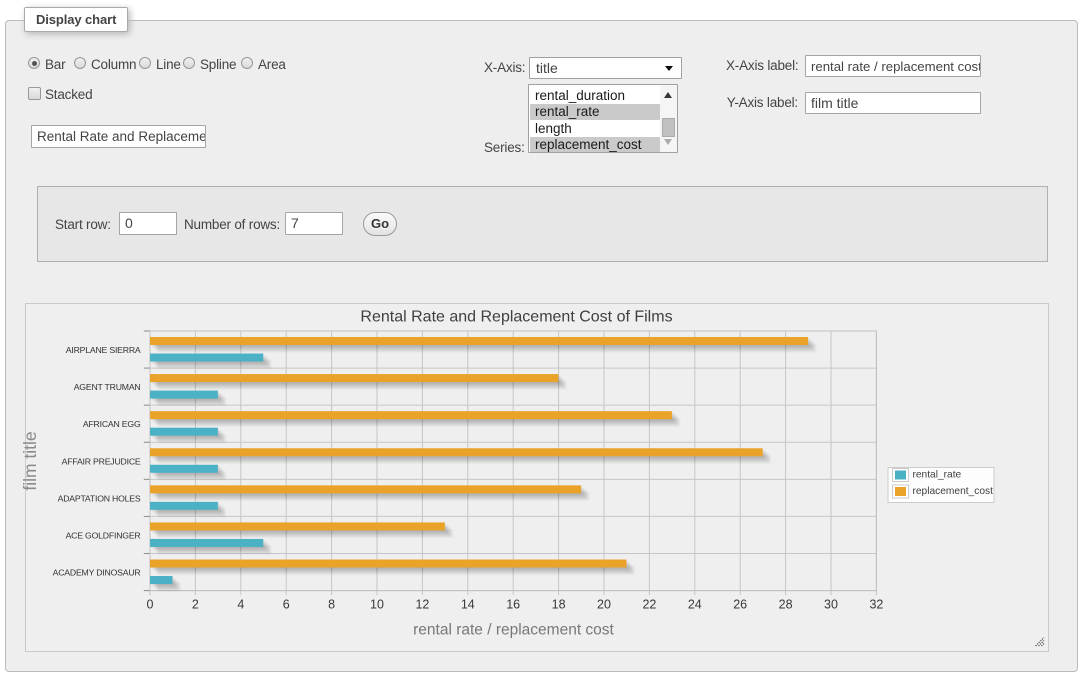 The height and width of the screenshot is (681, 1081). Describe the element at coordinates (195, 605) in the screenshot. I see `svg-text: 2` at that location.